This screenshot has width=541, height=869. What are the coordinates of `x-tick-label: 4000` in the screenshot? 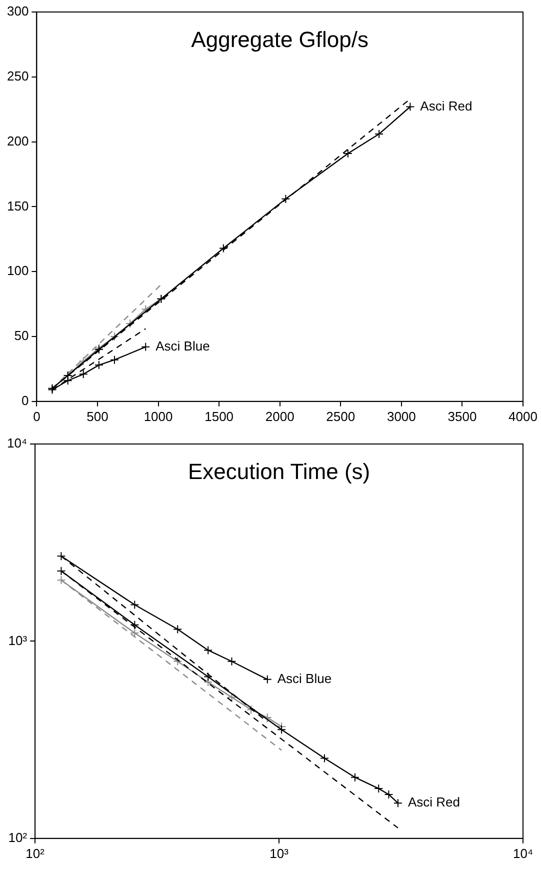 It's located at (523, 416).